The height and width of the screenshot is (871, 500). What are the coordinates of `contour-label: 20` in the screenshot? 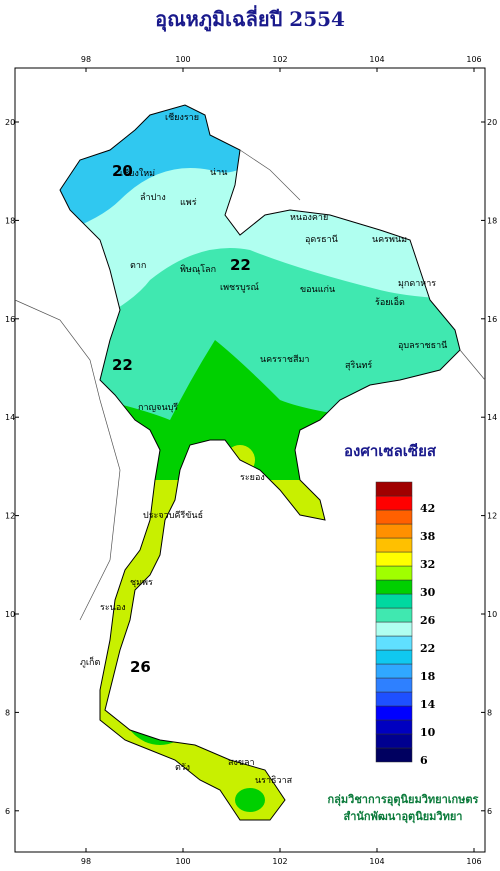 It's located at (122, 171).